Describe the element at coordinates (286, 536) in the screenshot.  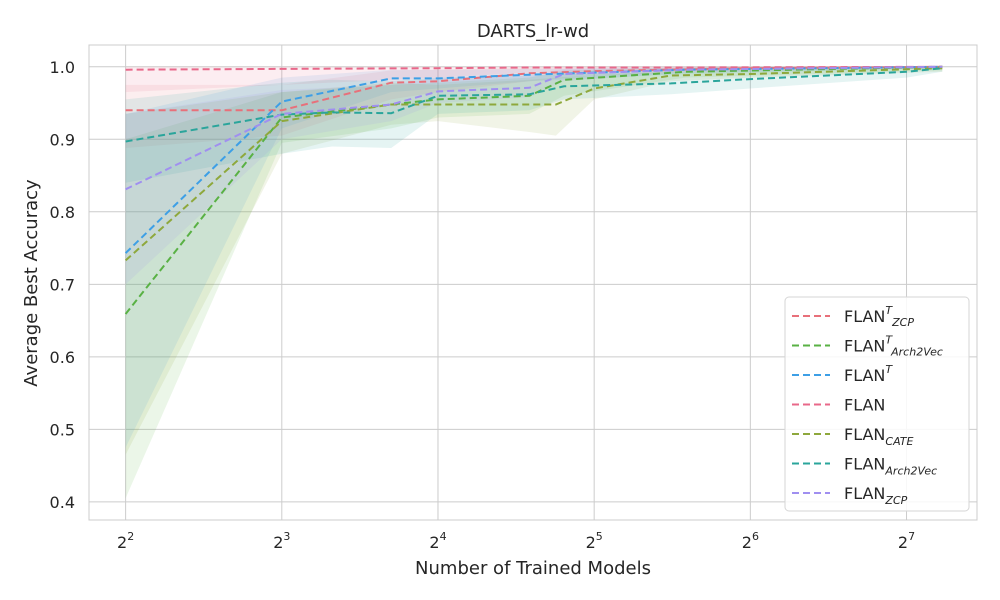
I see `x-tick-exponent: 3` at that location.